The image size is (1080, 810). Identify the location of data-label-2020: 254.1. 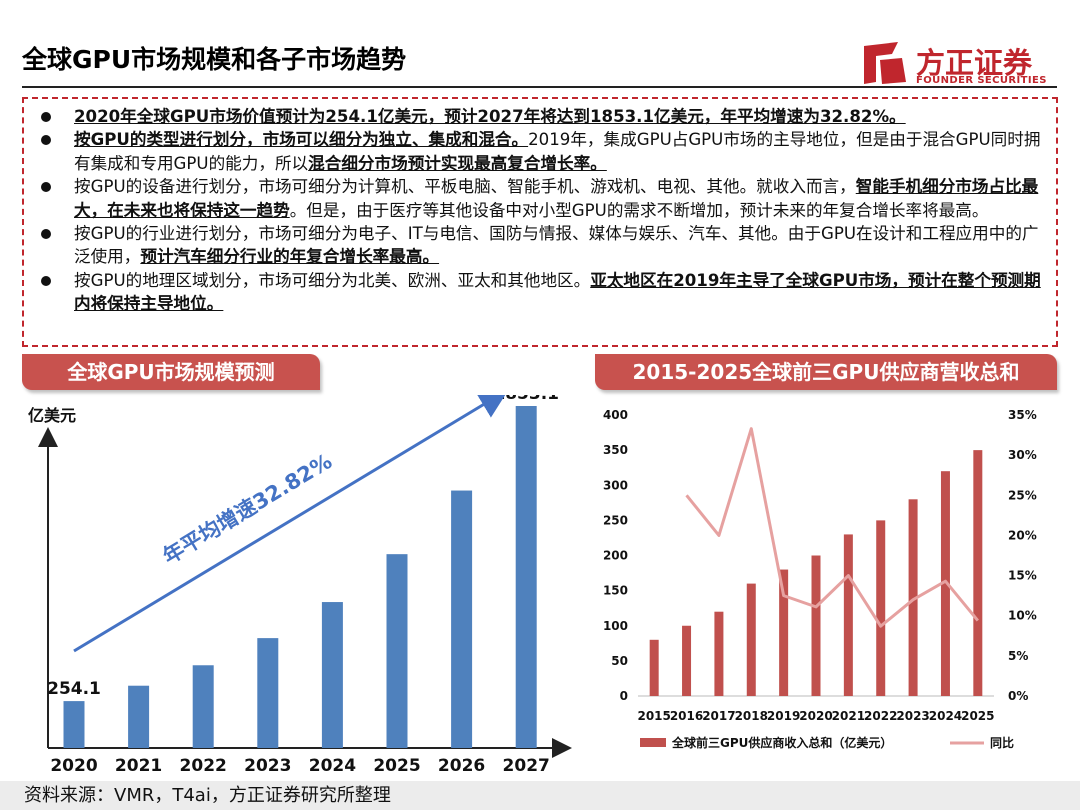
(74, 689).